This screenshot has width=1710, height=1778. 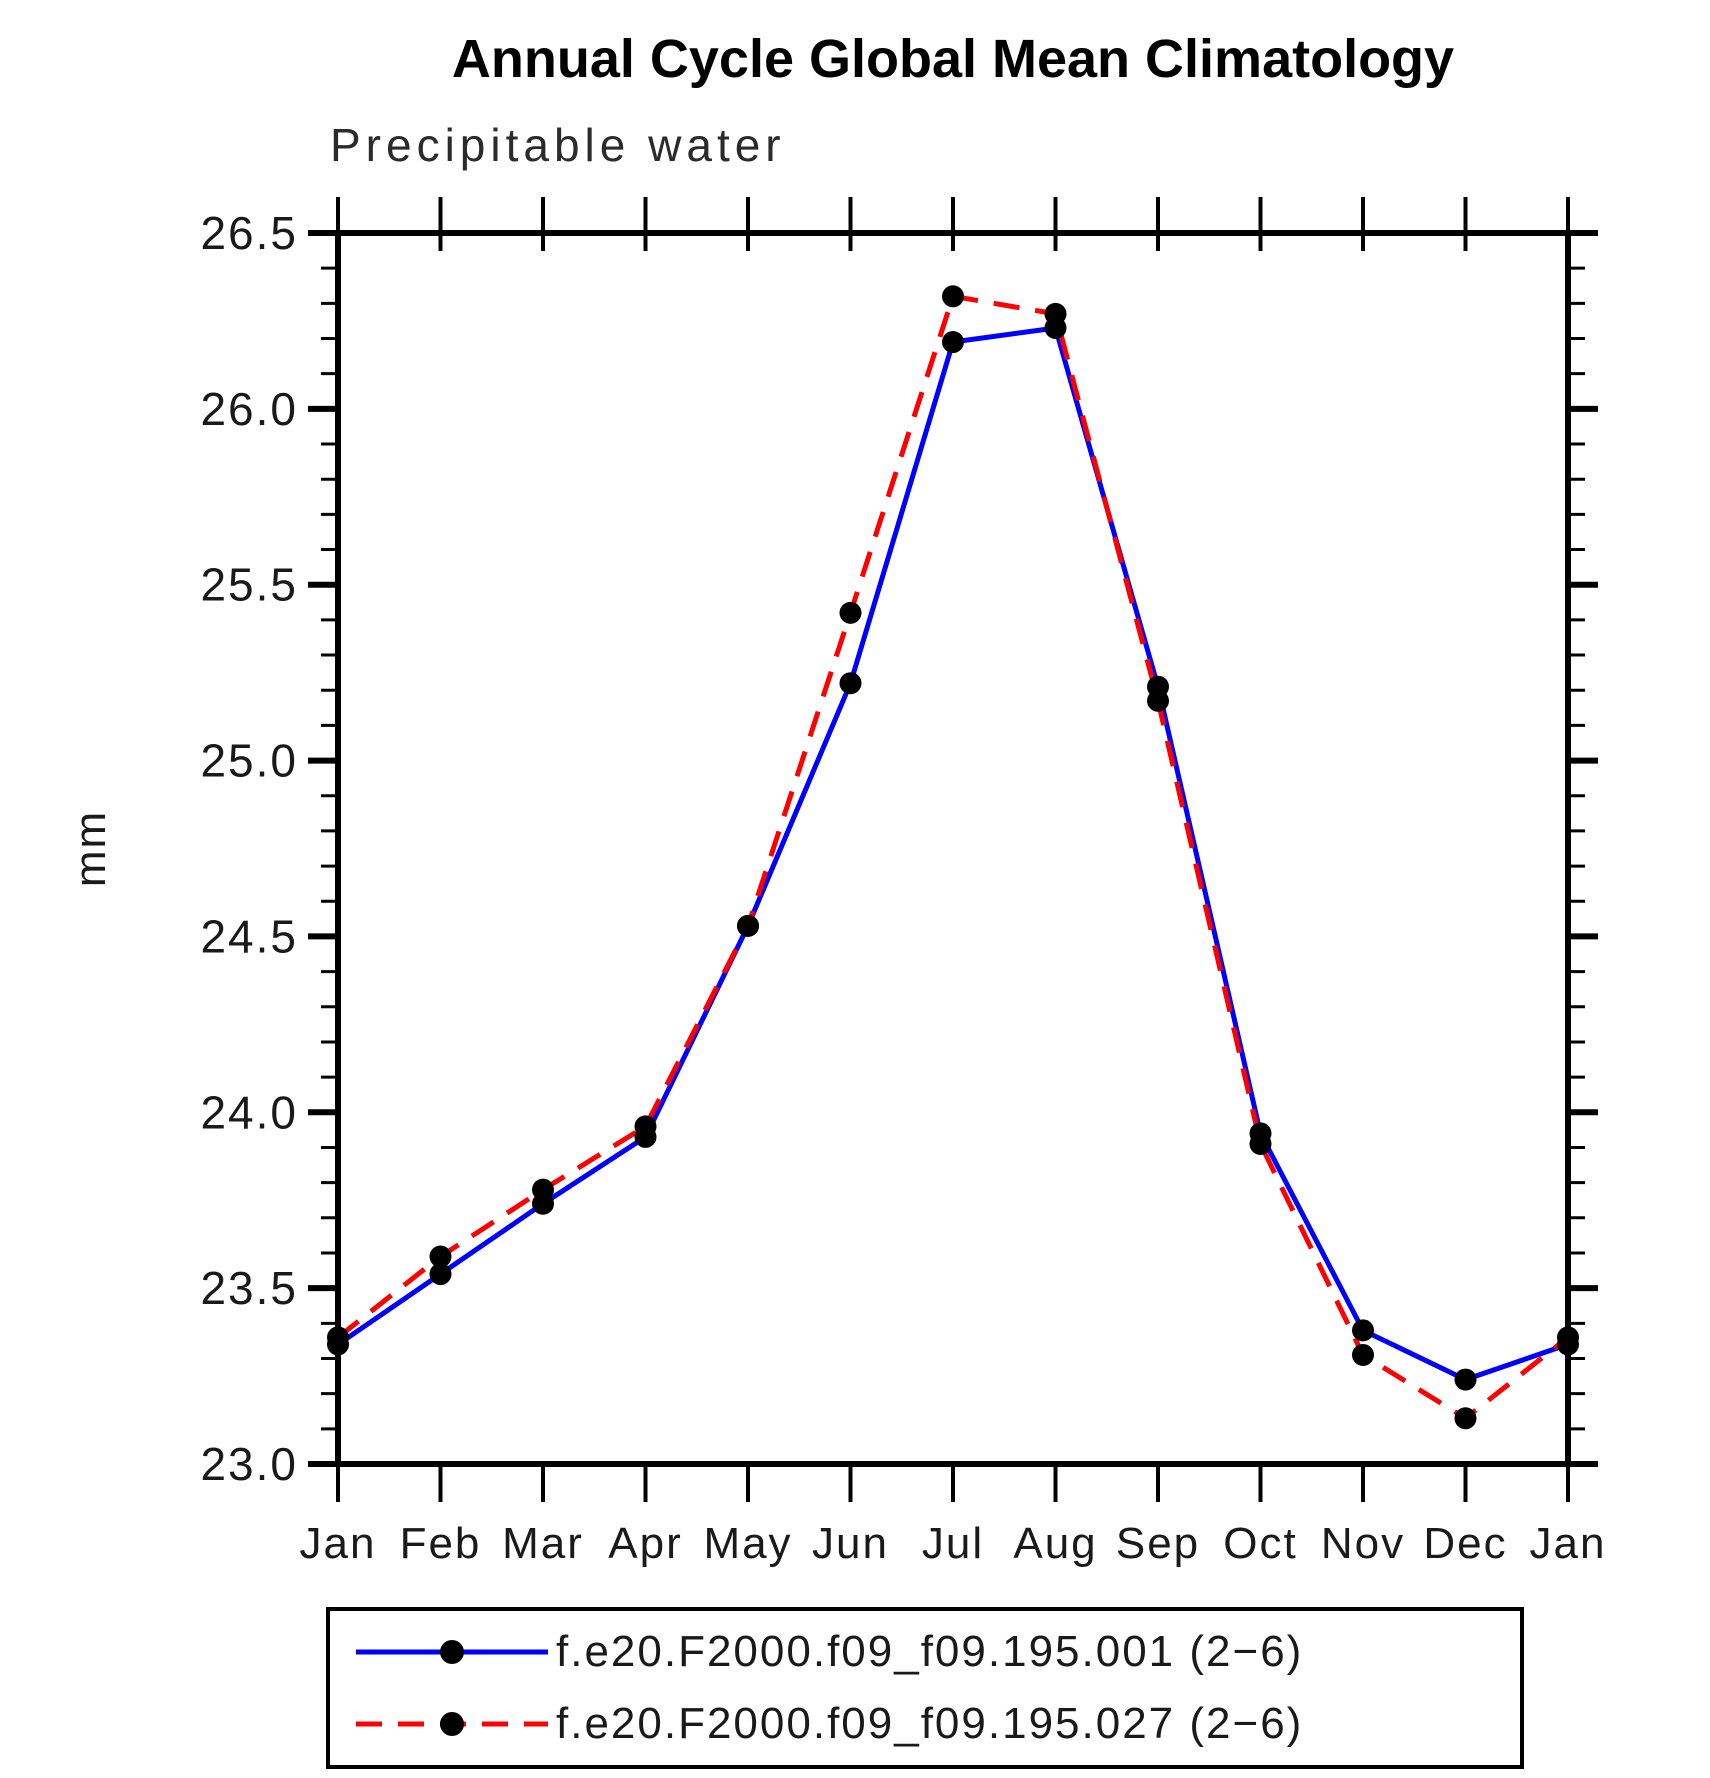 What do you see at coordinates (249, 1112) in the screenshot?
I see `y-axis-tick-label: 24.0` at bounding box center [249, 1112].